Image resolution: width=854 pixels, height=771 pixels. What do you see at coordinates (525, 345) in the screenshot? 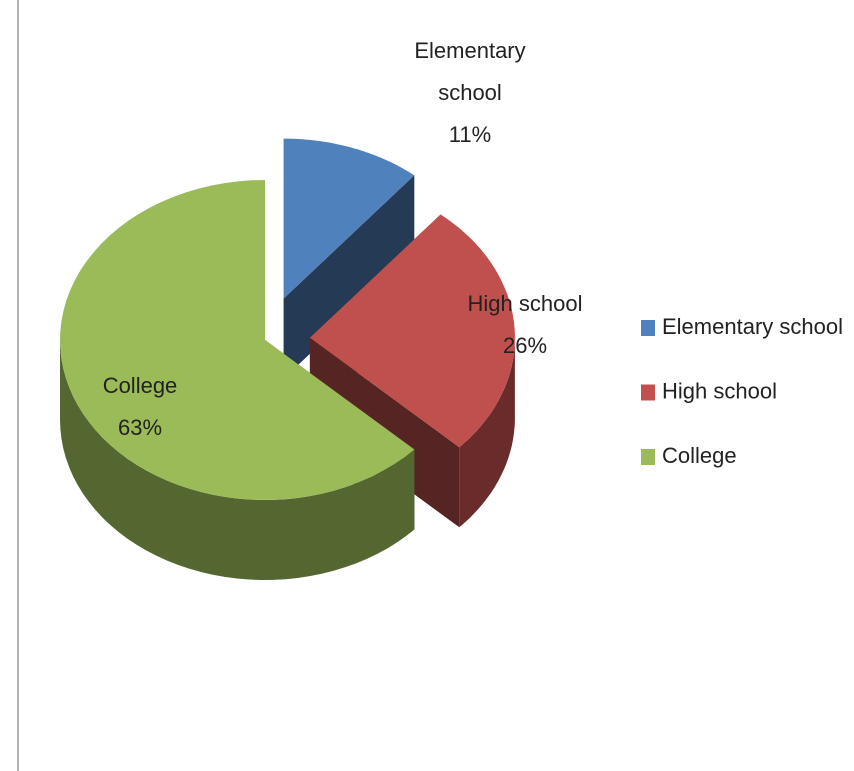
I see `data-label-value: 26%` at bounding box center [525, 345].